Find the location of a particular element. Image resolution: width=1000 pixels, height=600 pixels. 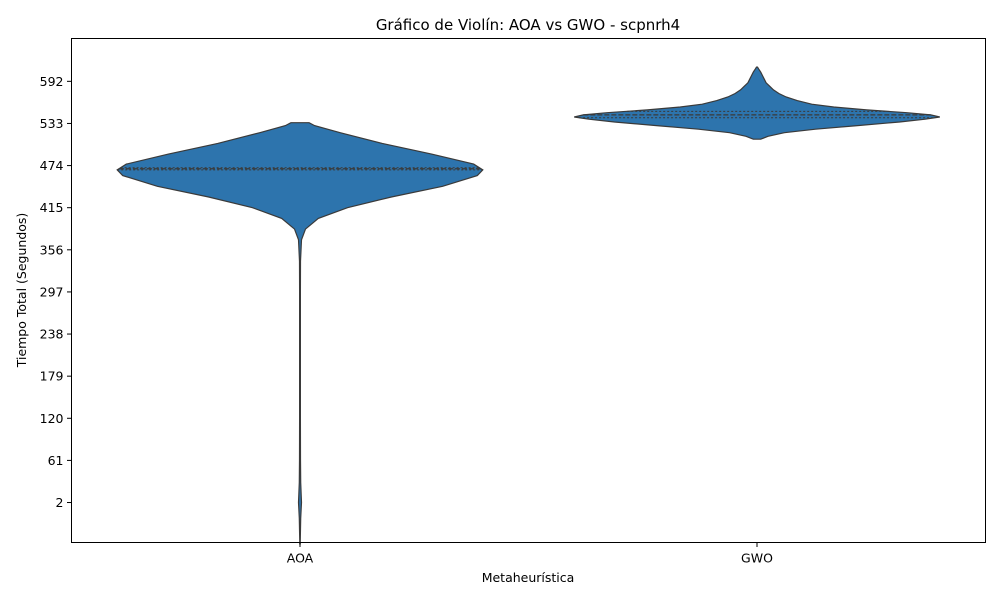

y-tick-label: 474 is located at coordinates (52, 165).